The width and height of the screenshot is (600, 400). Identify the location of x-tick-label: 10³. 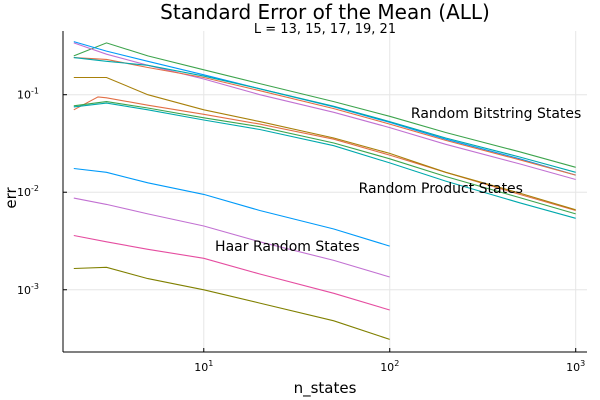
(575, 366).